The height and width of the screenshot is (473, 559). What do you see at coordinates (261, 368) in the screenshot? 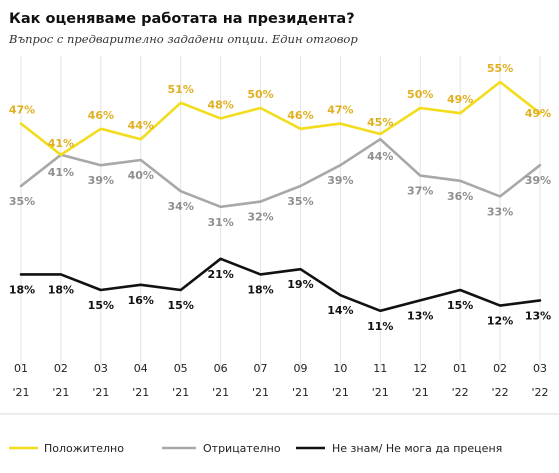
I see `x-tick-month: 07` at bounding box center [261, 368].